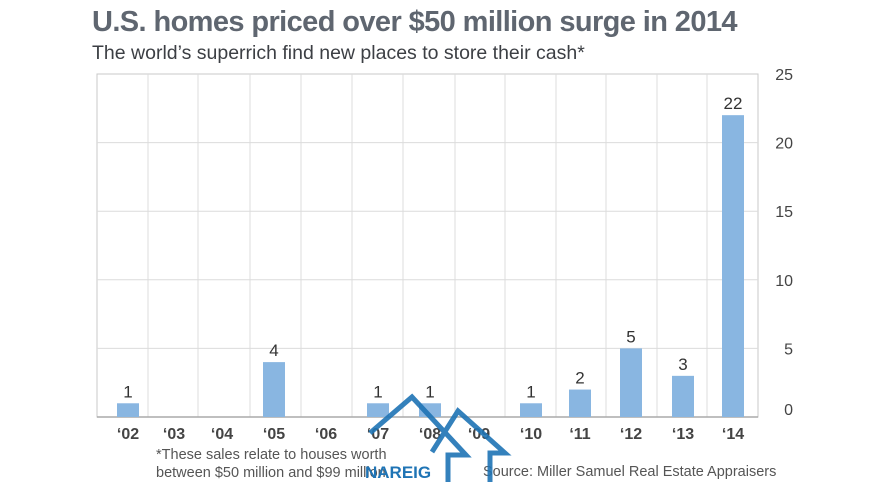  Describe the element at coordinates (733, 434) in the screenshot. I see `x-tick-label: ‘14` at that location.